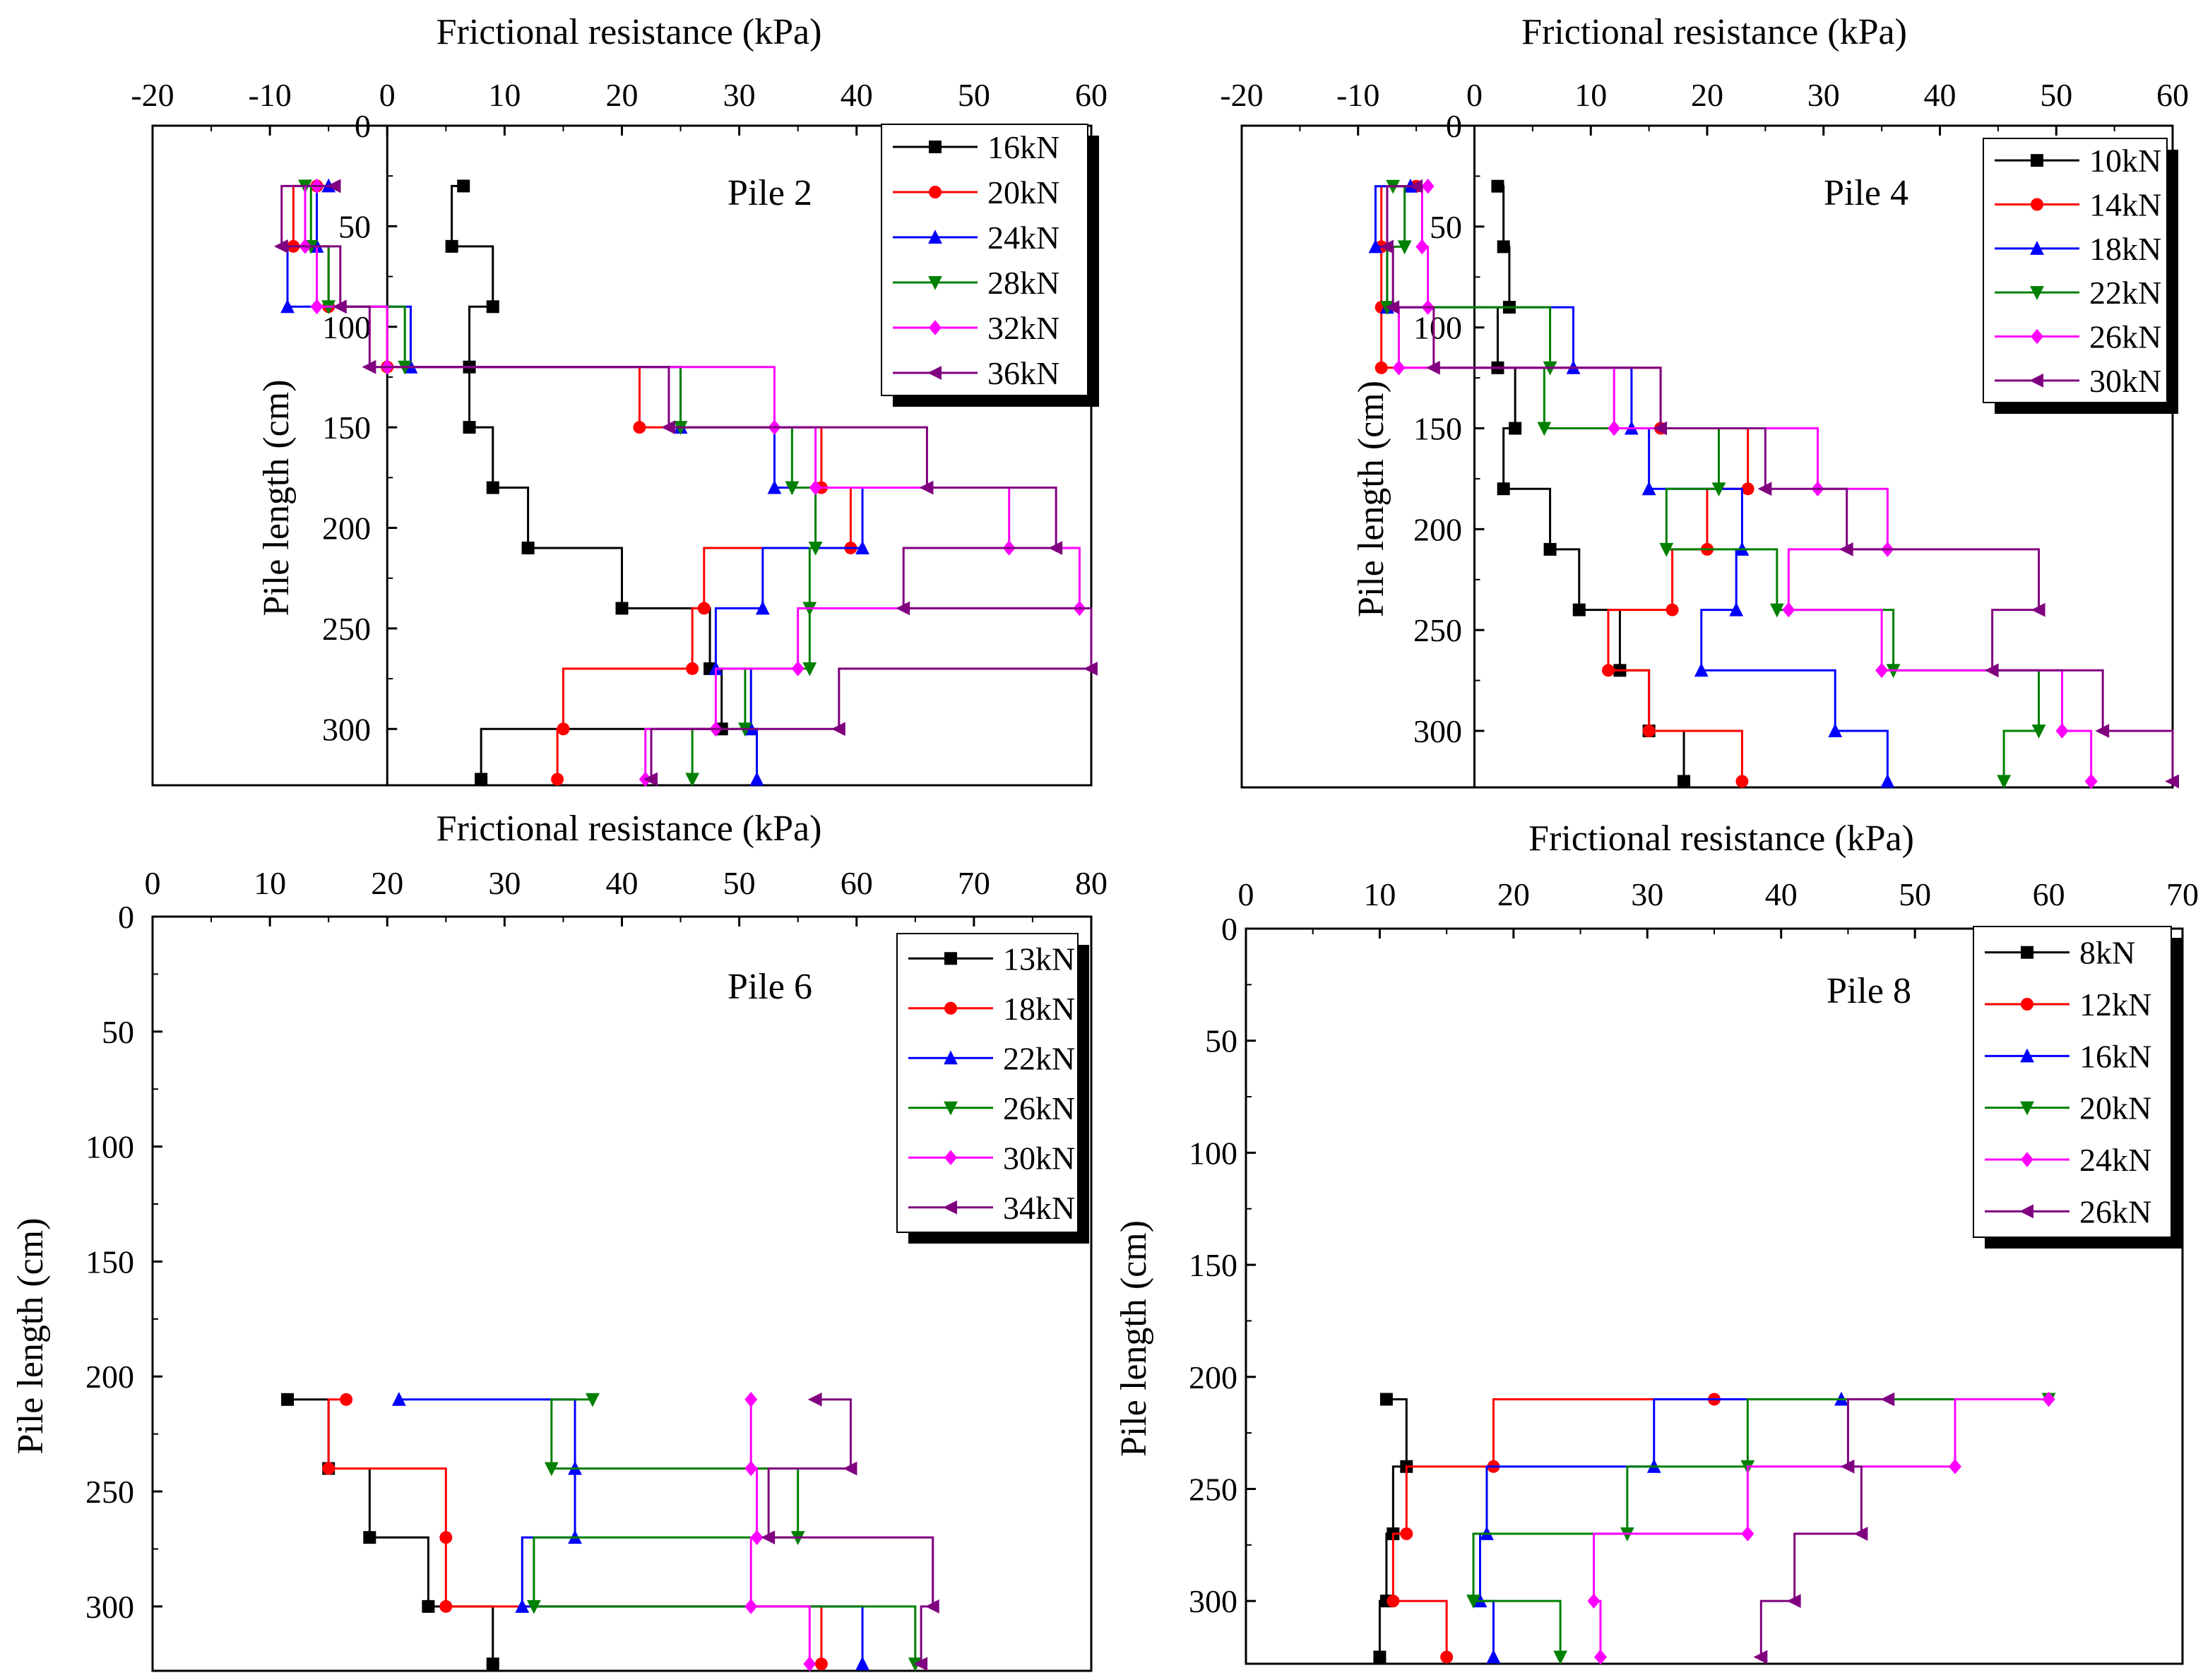 This screenshot has height=1680, width=2203. What do you see at coordinates (990, 266) in the screenshot?
I see `legend: 16kN 20kN 24kN 28kN 32kN 36kN` at bounding box center [990, 266].